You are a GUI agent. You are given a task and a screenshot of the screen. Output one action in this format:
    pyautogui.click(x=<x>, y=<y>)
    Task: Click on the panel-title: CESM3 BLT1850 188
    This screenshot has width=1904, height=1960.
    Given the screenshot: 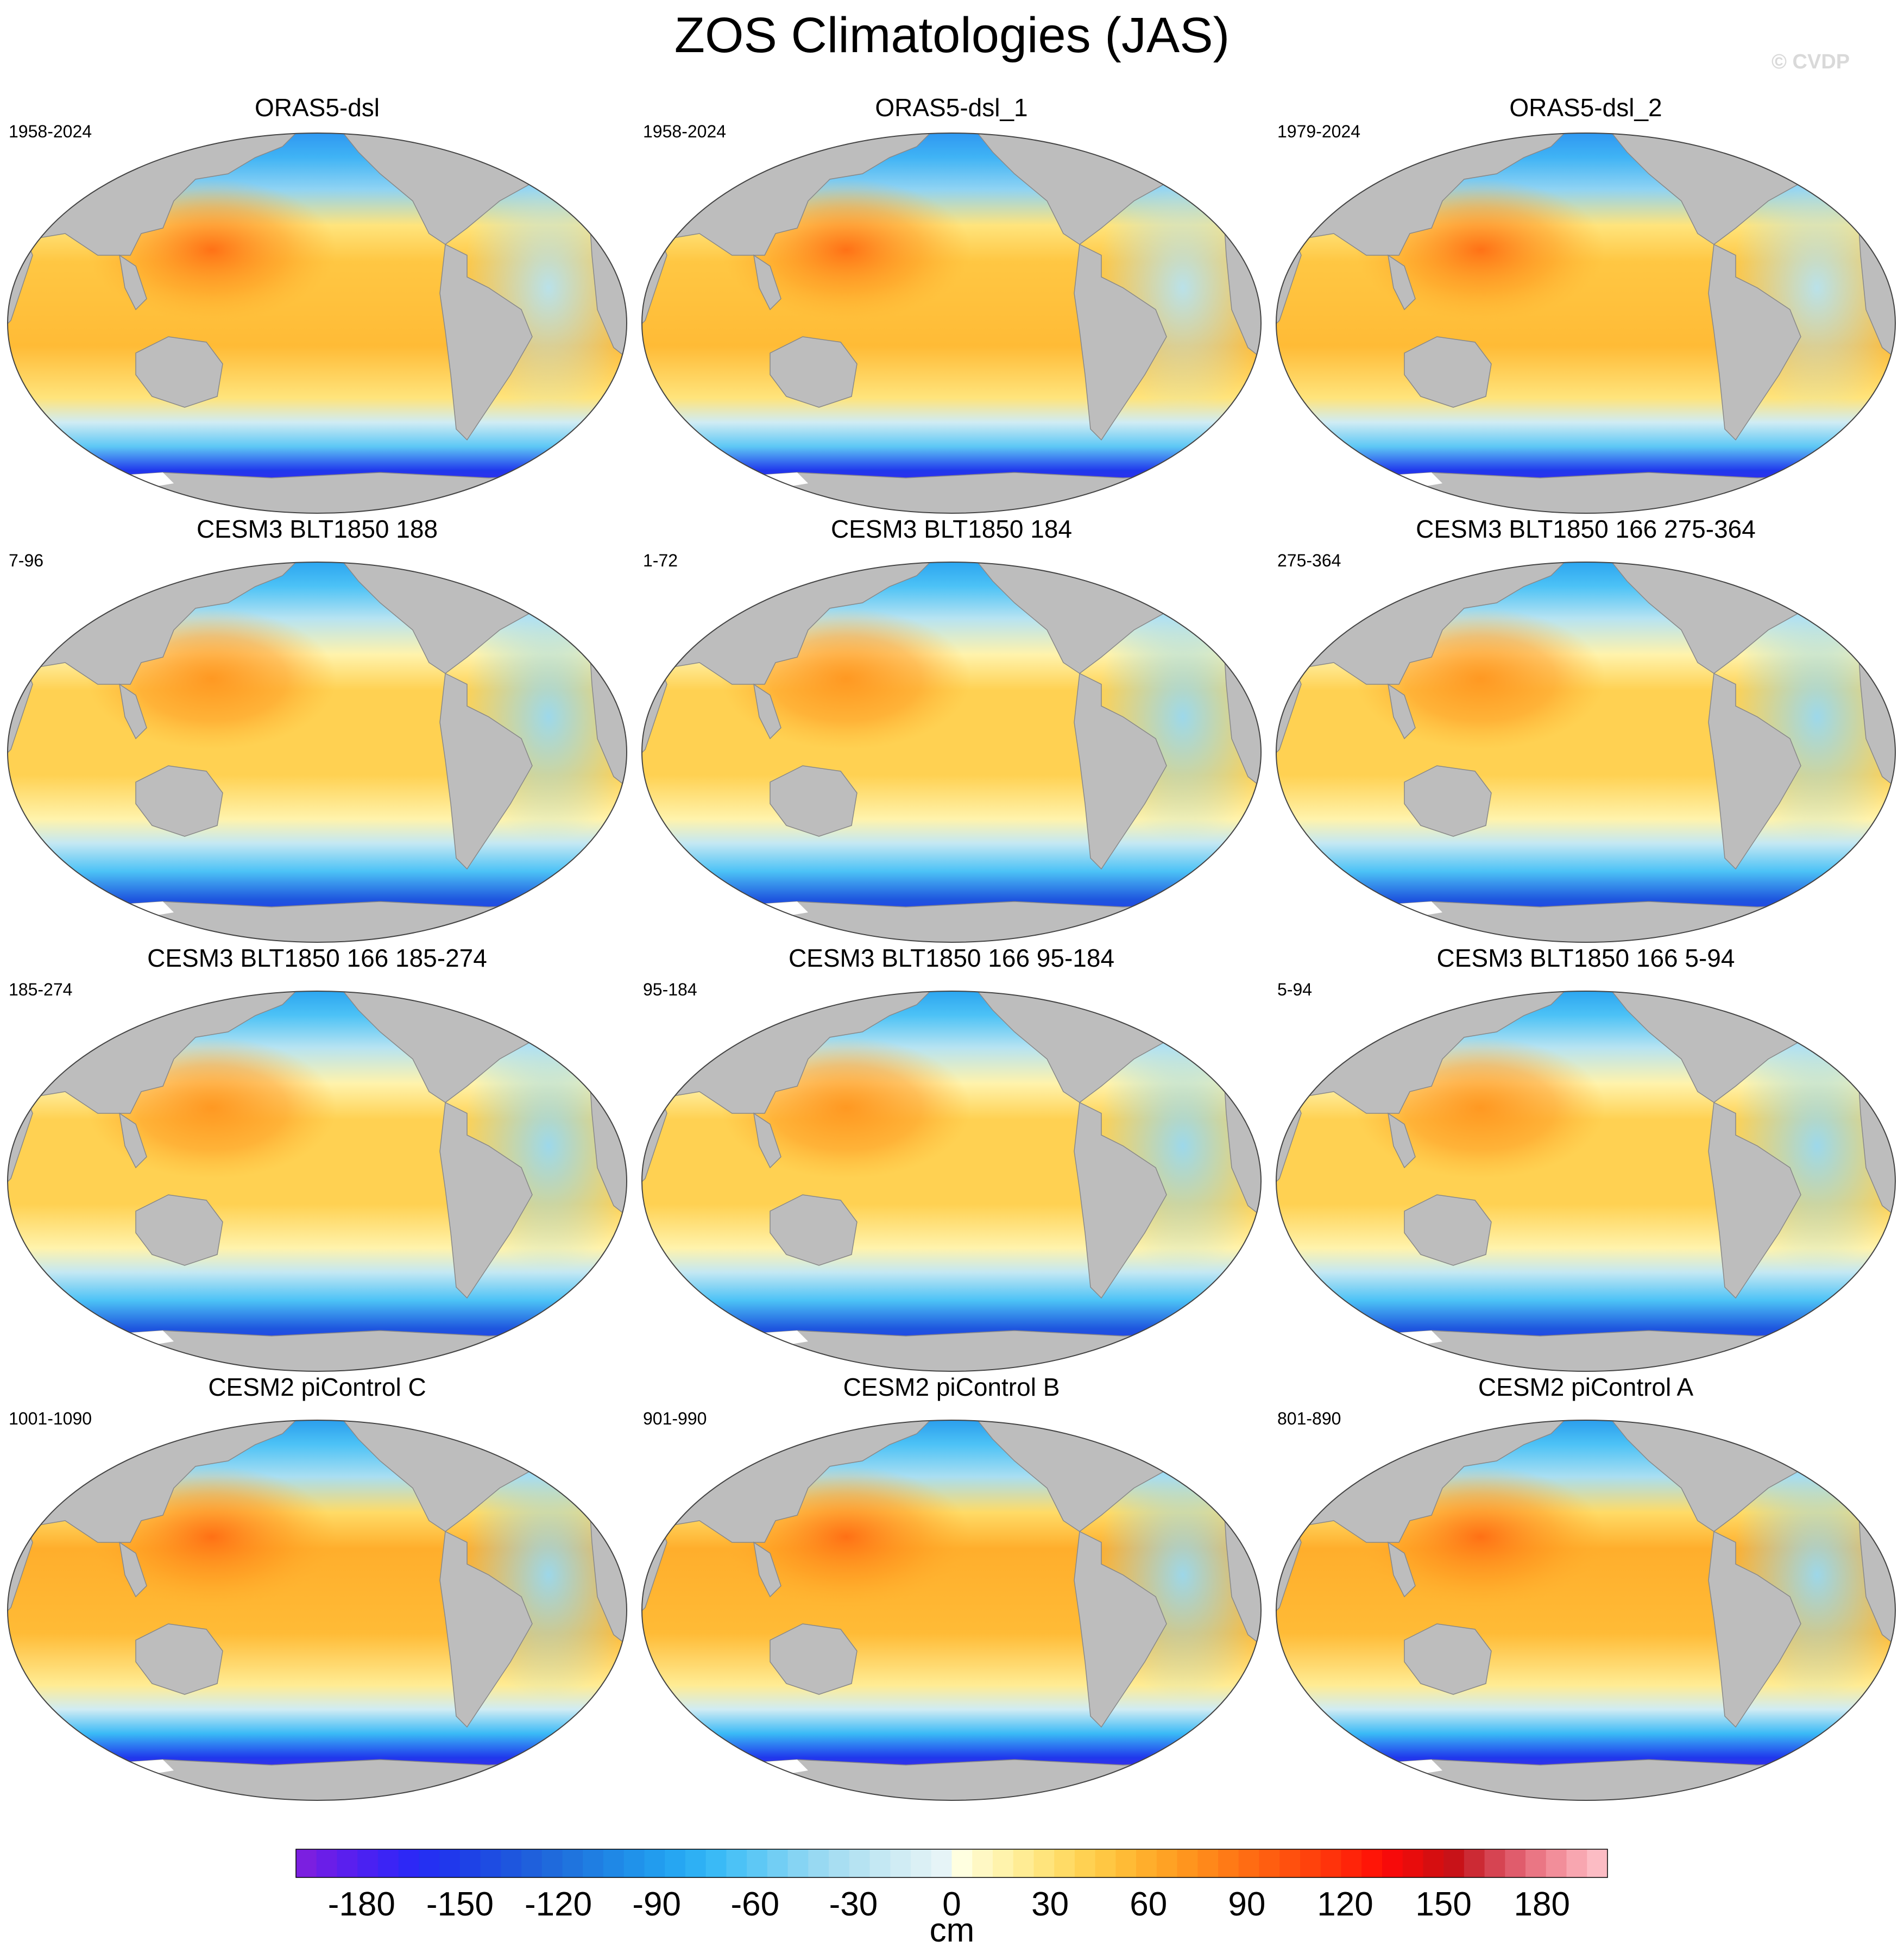 What is the action you would take?
    pyautogui.click(x=317, y=529)
    